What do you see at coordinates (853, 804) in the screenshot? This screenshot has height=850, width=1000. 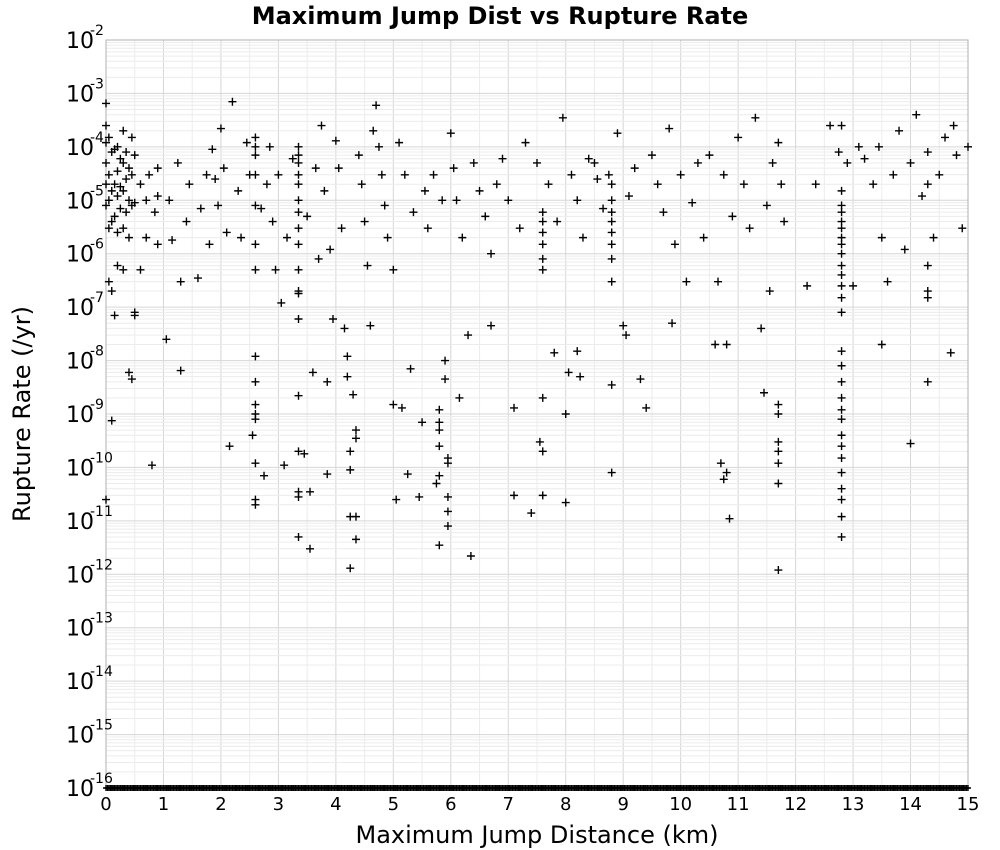 I see `x-tick-label: 13` at bounding box center [853, 804].